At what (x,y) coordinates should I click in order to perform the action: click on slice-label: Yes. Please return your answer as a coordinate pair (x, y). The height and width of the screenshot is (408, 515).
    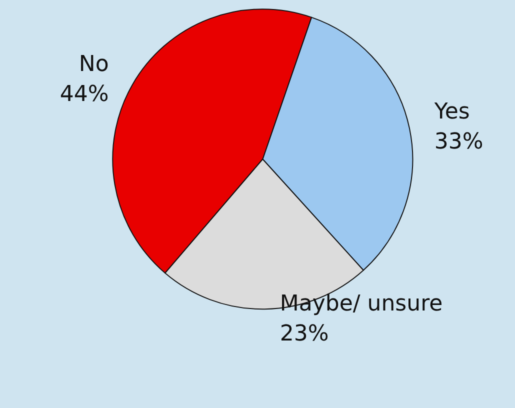
    Looking at the image, I should click on (451, 111).